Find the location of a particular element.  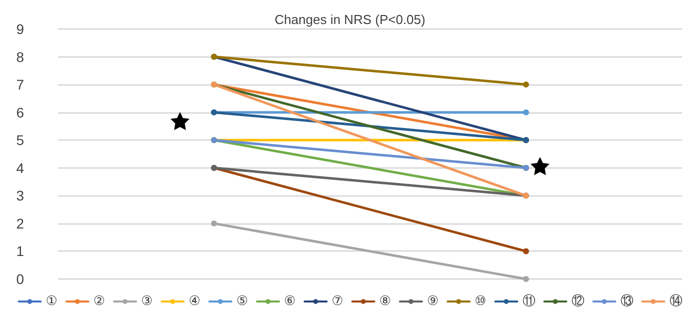

y-tick-label: 1 is located at coordinates (20, 251).